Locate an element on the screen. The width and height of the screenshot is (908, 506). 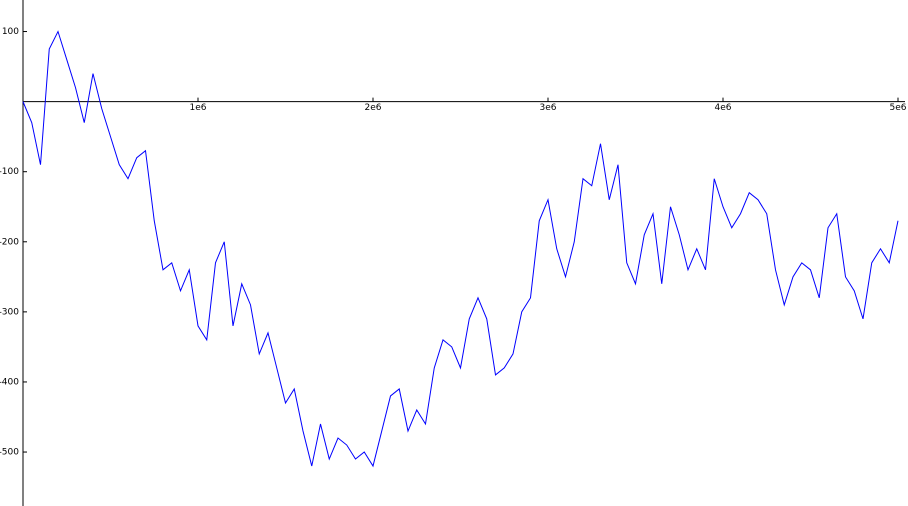
x-tick-label: 5e6 is located at coordinates (898, 108).